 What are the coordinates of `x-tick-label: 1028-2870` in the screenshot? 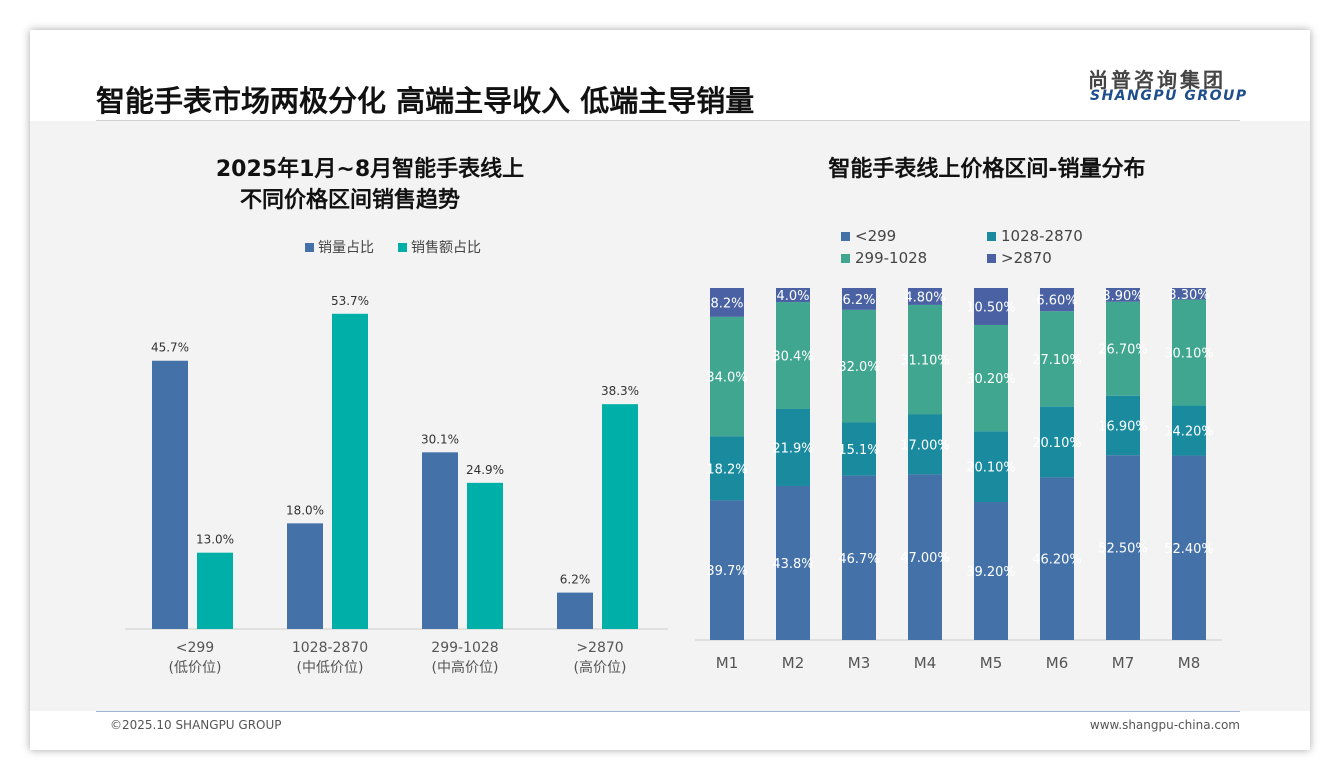 It's located at (330, 648).